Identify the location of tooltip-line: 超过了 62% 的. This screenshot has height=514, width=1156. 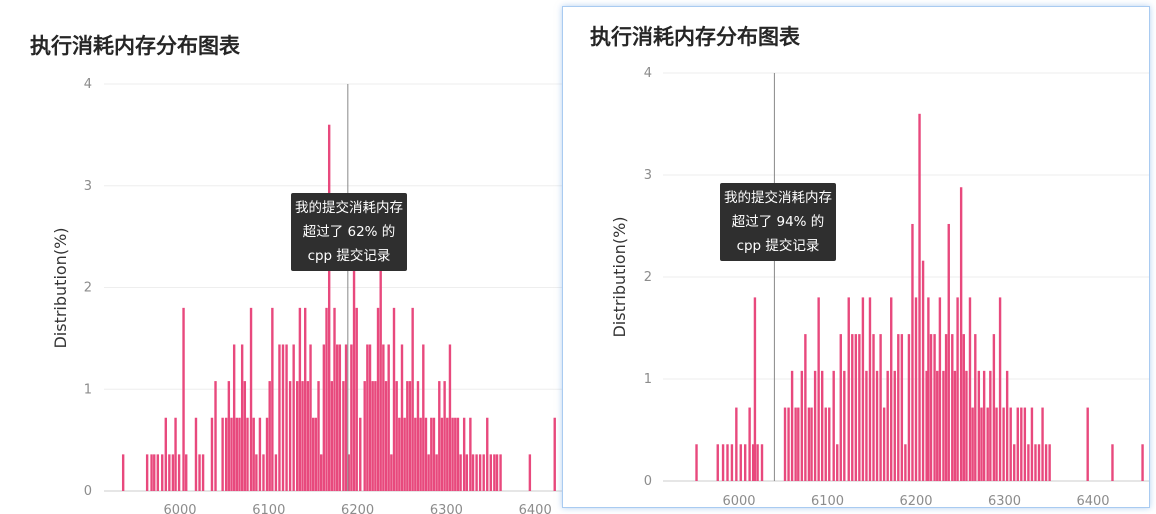
(349, 232).